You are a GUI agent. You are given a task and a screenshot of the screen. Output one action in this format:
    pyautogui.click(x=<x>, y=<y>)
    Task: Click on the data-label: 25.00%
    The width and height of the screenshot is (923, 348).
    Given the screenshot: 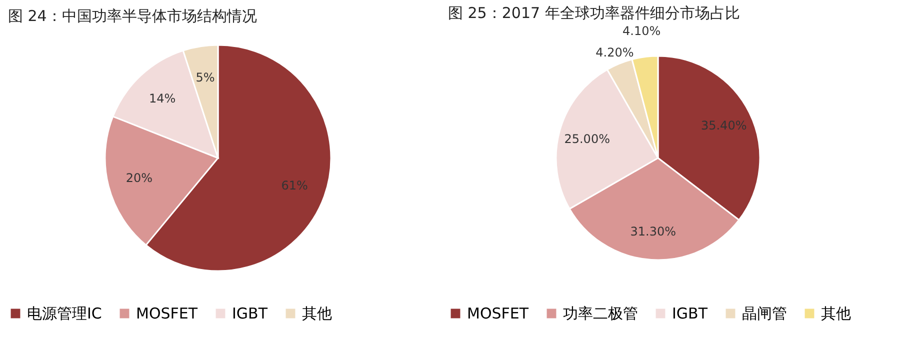 What is the action you would take?
    pyautogui.click(x=587, y=139)
    